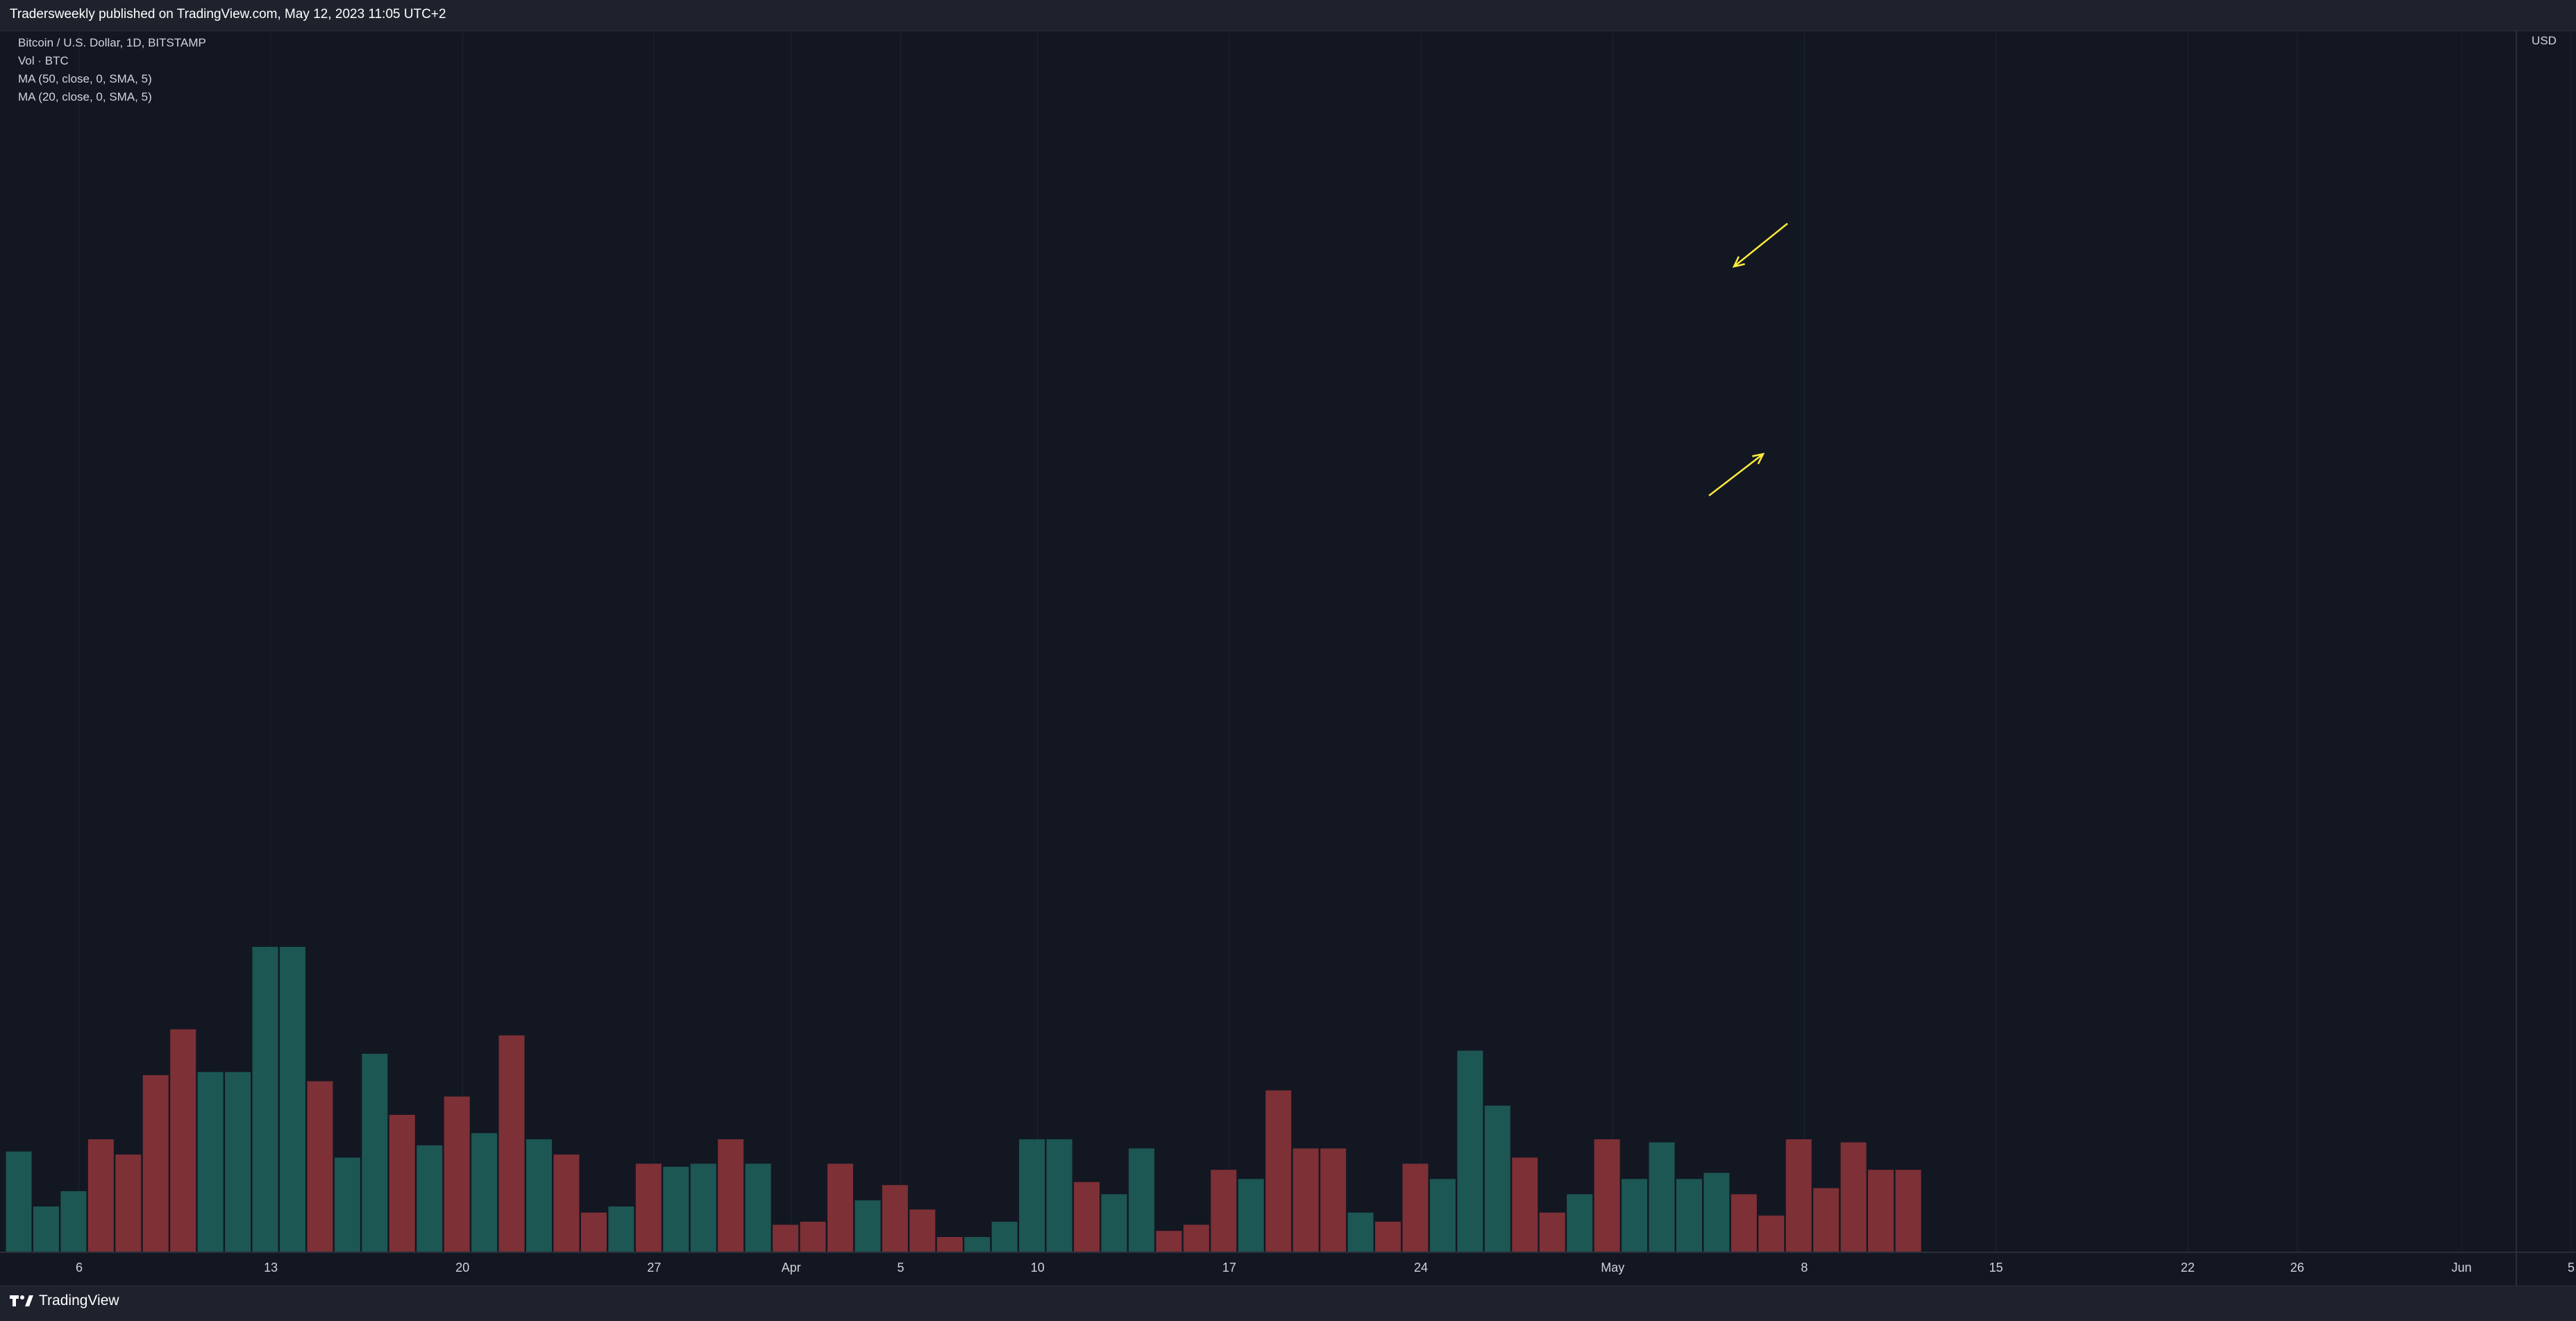  Describe the element at coordinates (462, 1267) in the screenshot. I see `x-tick-label: 20` at that location.